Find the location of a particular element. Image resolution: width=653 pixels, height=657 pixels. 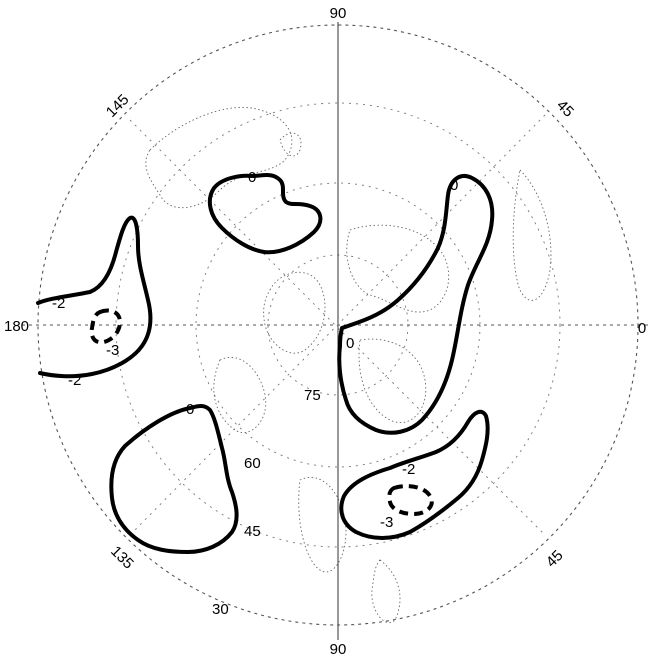

contour-label-right-minus3: -3 is located at coordinates (386, 522).